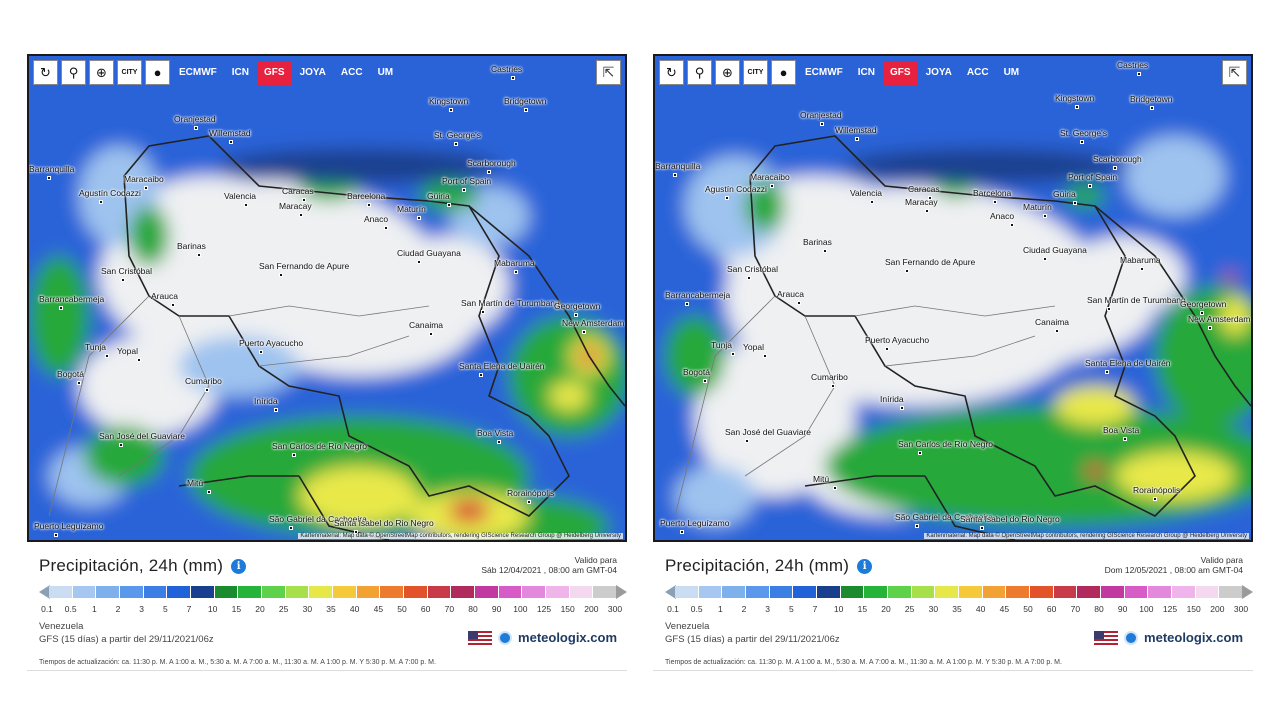  What do you see at coordinates (1173, 570) in the screenshot?
I see `valid-date: Dom 12/05/2021 , 08:00 am GMT-04` at bounding box center [1173, 570].